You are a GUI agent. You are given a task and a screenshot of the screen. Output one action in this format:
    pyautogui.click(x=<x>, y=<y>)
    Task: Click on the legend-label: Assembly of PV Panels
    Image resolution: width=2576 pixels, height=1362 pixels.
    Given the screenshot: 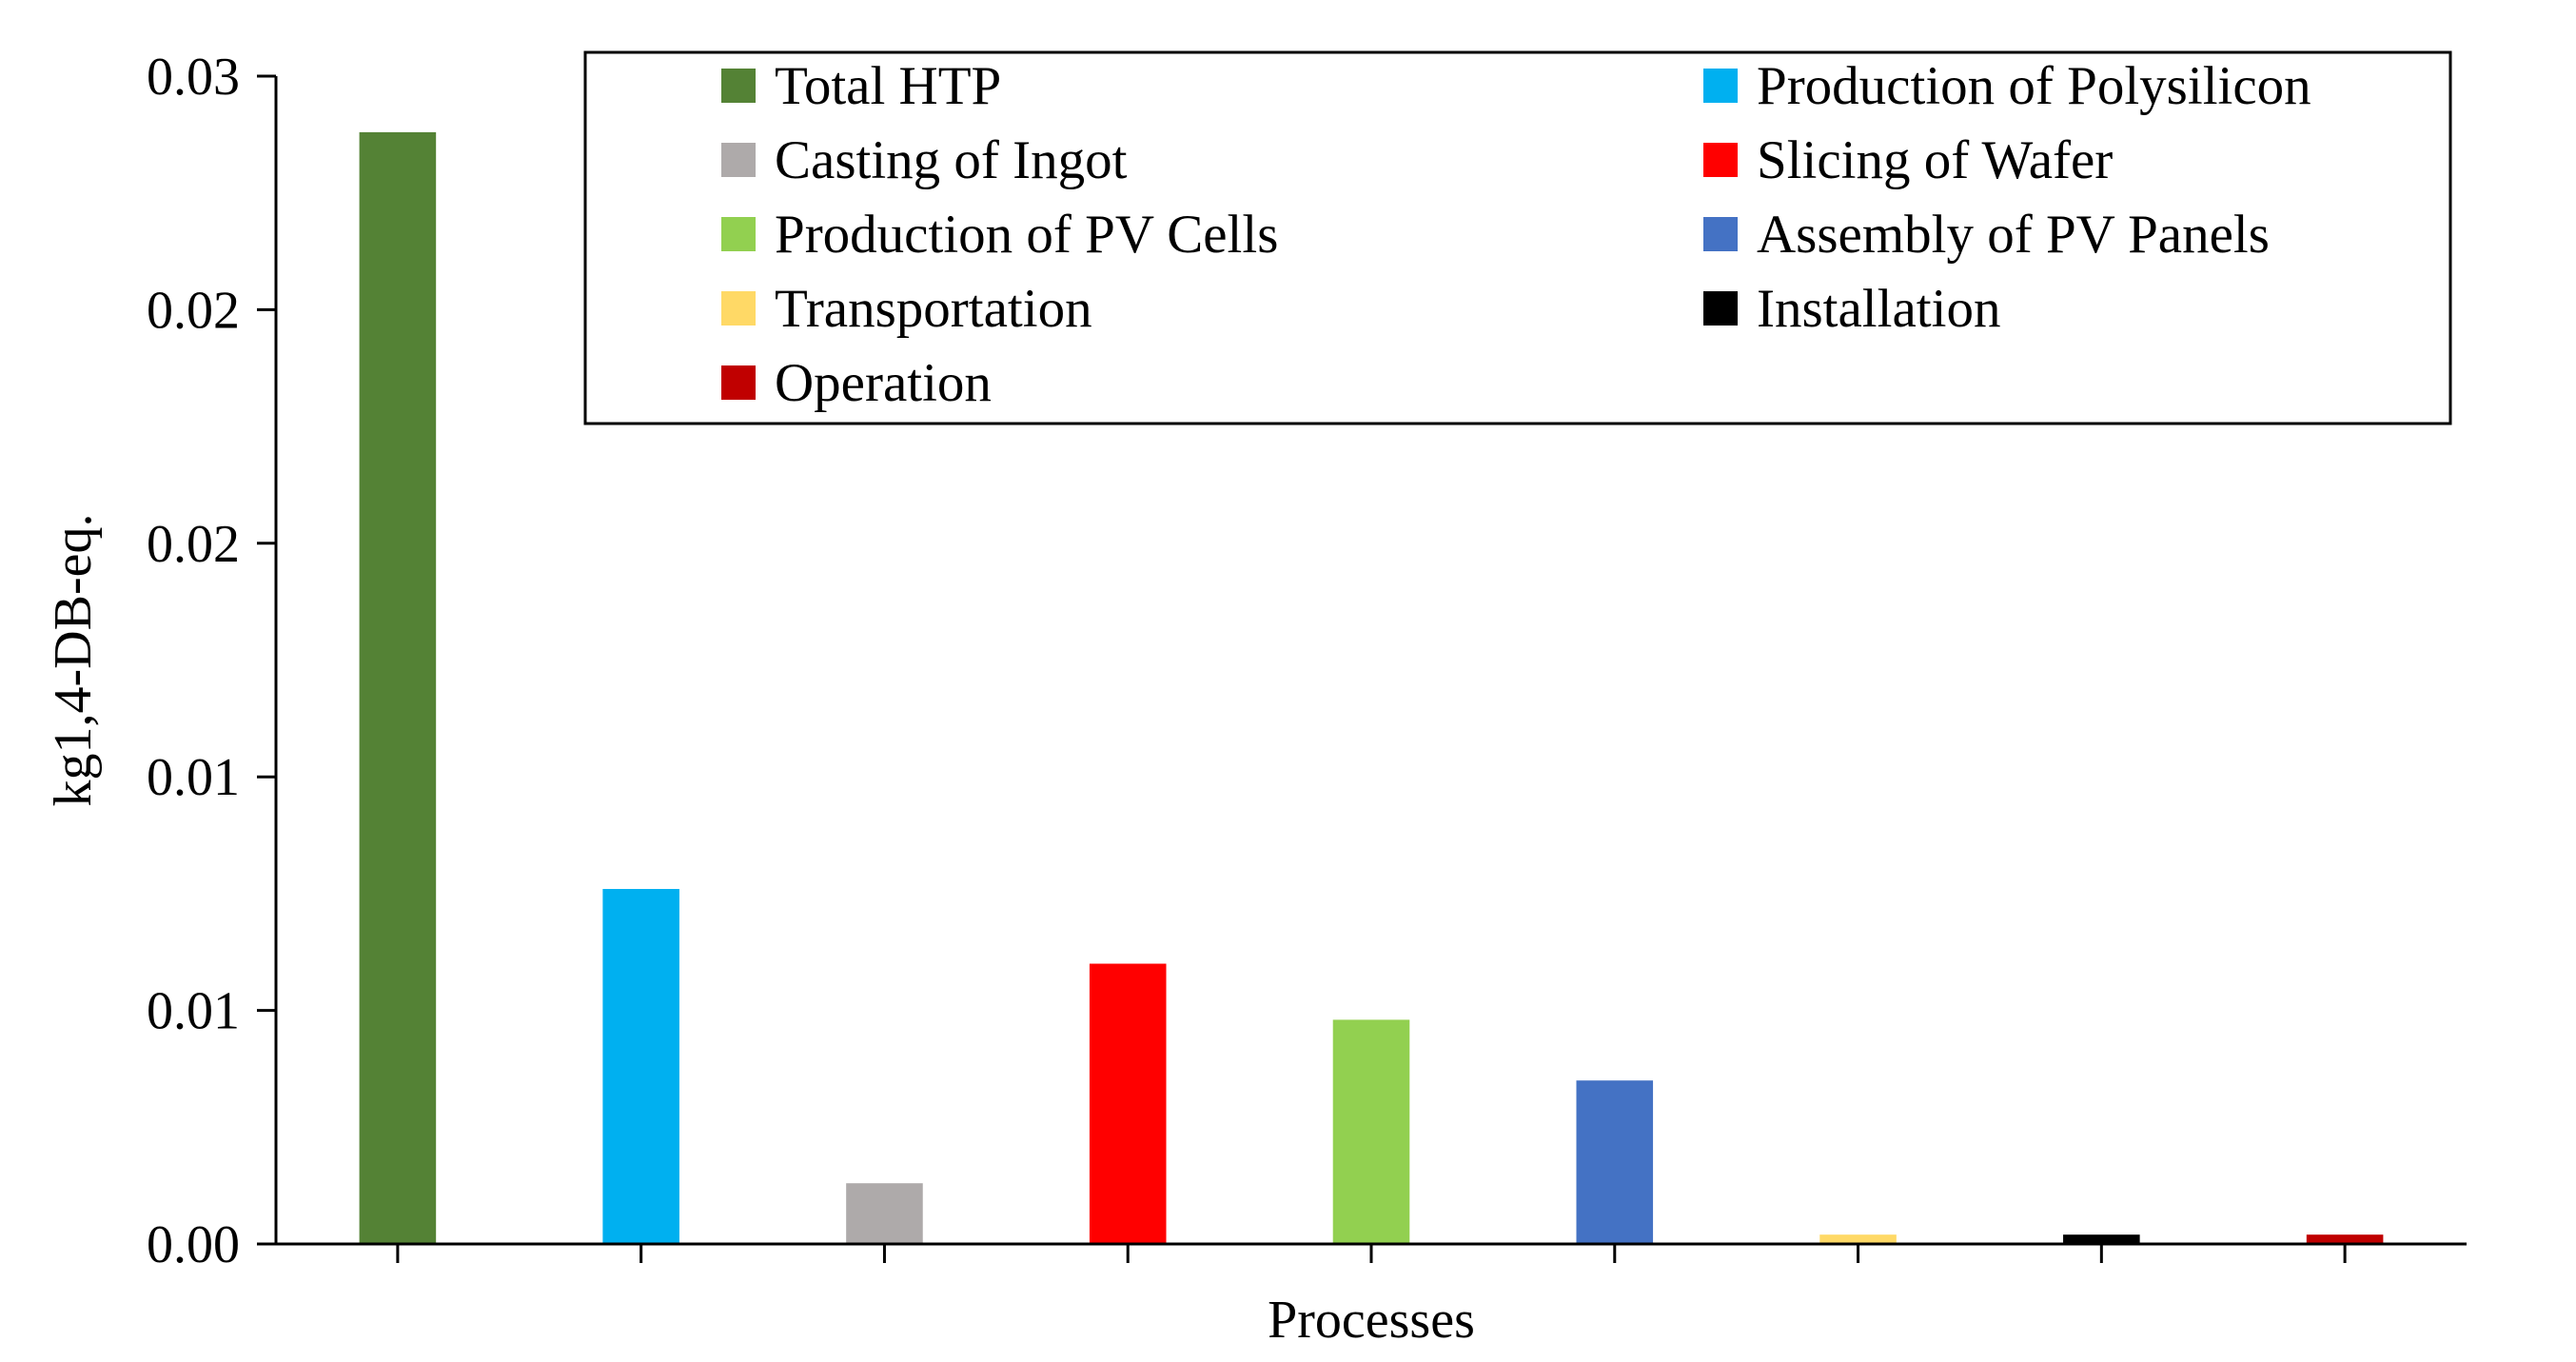 What is the action you would take?
    pyautogui.click(x=2013, y=235)
    